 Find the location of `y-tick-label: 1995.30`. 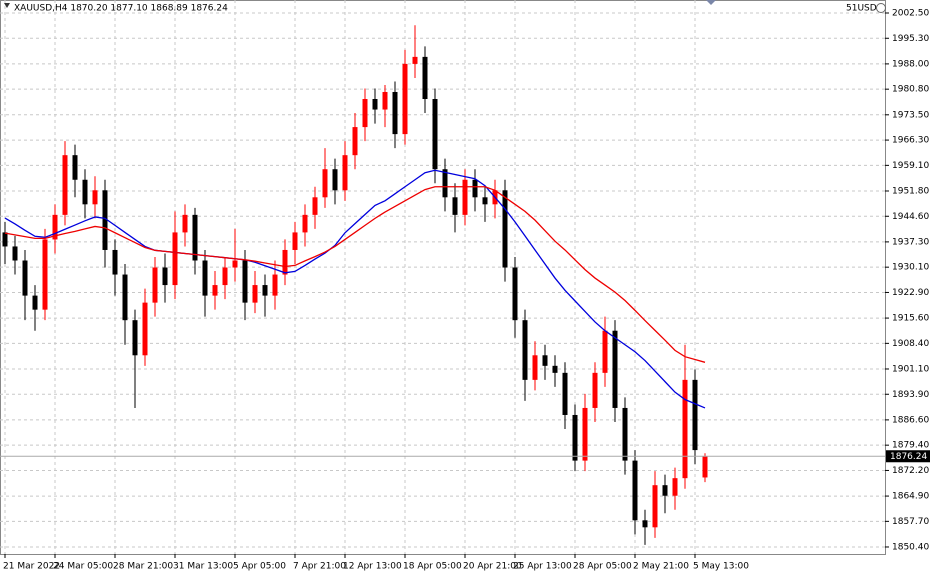

y-tick-label: 1995.30 is located at coordinates (910, 39).